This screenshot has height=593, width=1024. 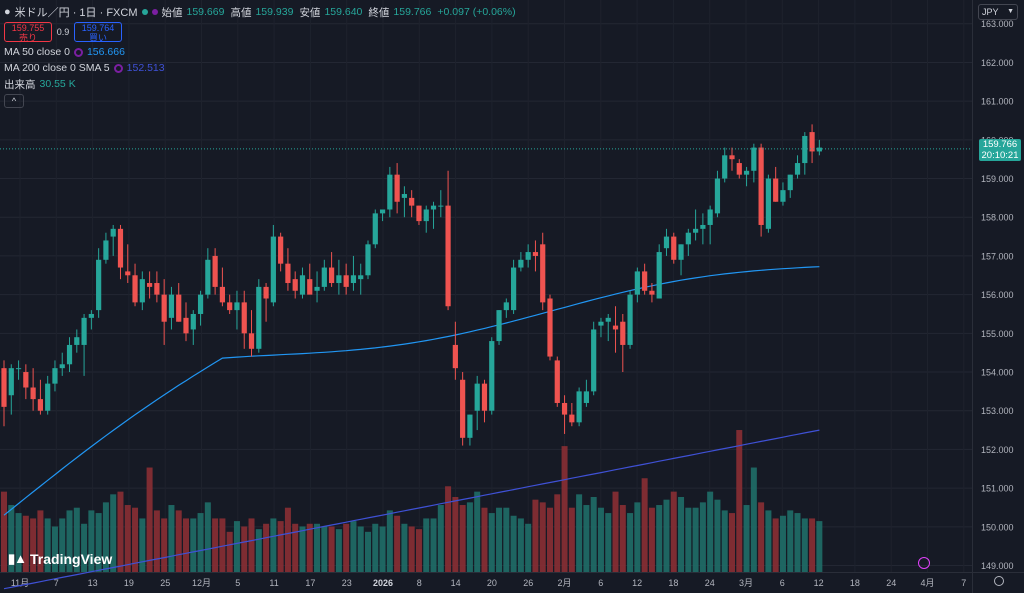 What do you see at coordinates (273, 583) in the screenshot?
I see `x-tick-label: 11` at bounding box center [273, 583].